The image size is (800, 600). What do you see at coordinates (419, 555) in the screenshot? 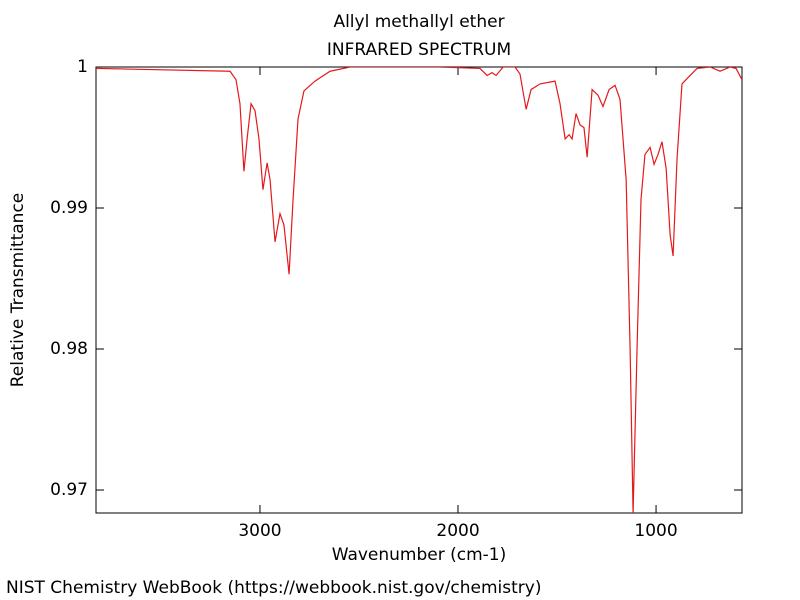
I see `x-axis-label: Wavenumber (cm-1)` at bounding box center [419, 555].